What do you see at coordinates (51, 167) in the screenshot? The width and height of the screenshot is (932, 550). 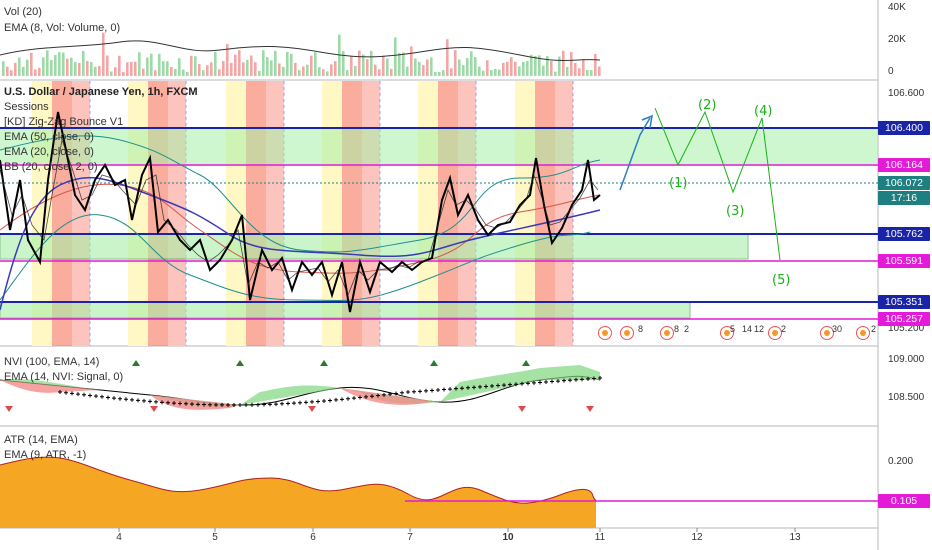 I see `indicator-bb: BB (20, close, 2, 0)` at bounding box center [51, 167].